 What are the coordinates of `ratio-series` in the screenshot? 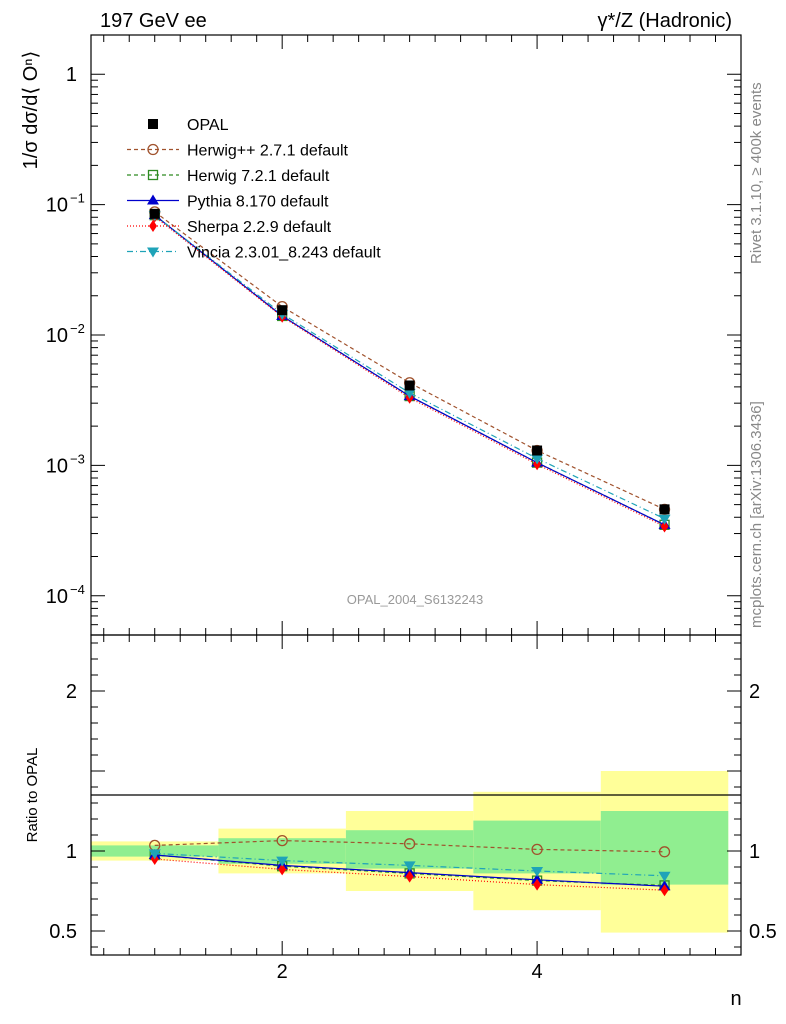 It's located at (409, 865).